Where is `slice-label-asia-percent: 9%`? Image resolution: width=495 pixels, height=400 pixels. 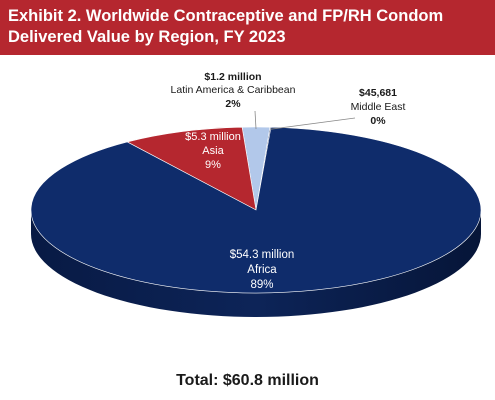 slice-label-asia-percent: 9% is located at coordinates (213, 165).